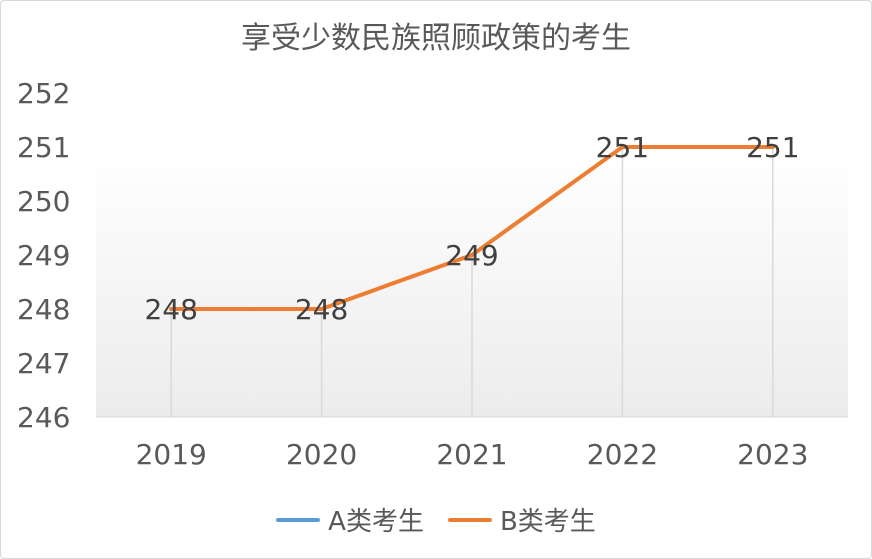 The height and width of the screenshot is (559, 872). I want to click on legend-label-a: A类考生, so click(376, 522).